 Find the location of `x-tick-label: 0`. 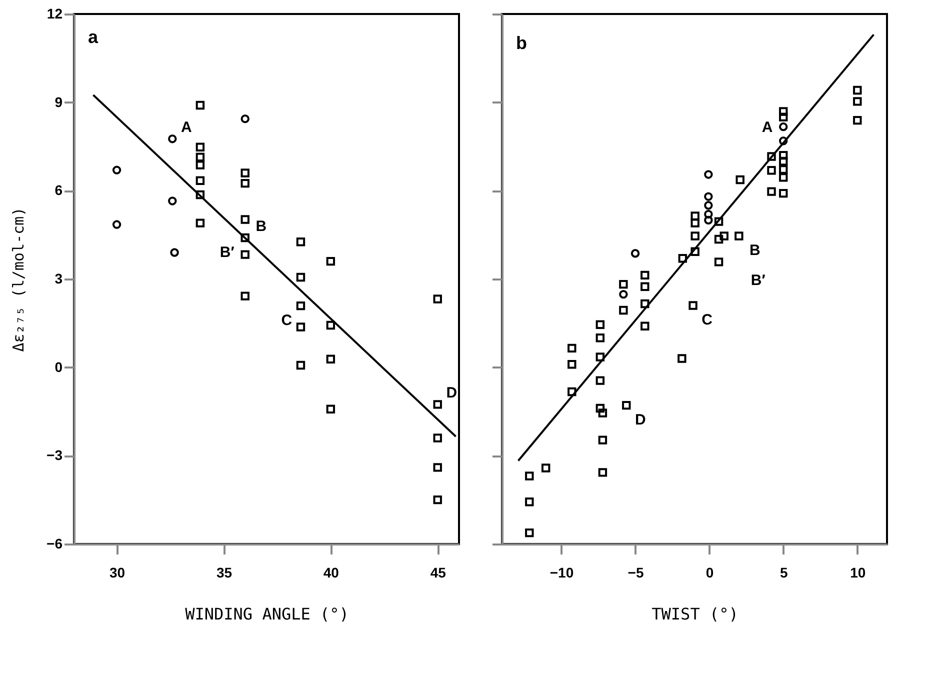

x-tick-label: 0 is located at coordinates (710, 572).